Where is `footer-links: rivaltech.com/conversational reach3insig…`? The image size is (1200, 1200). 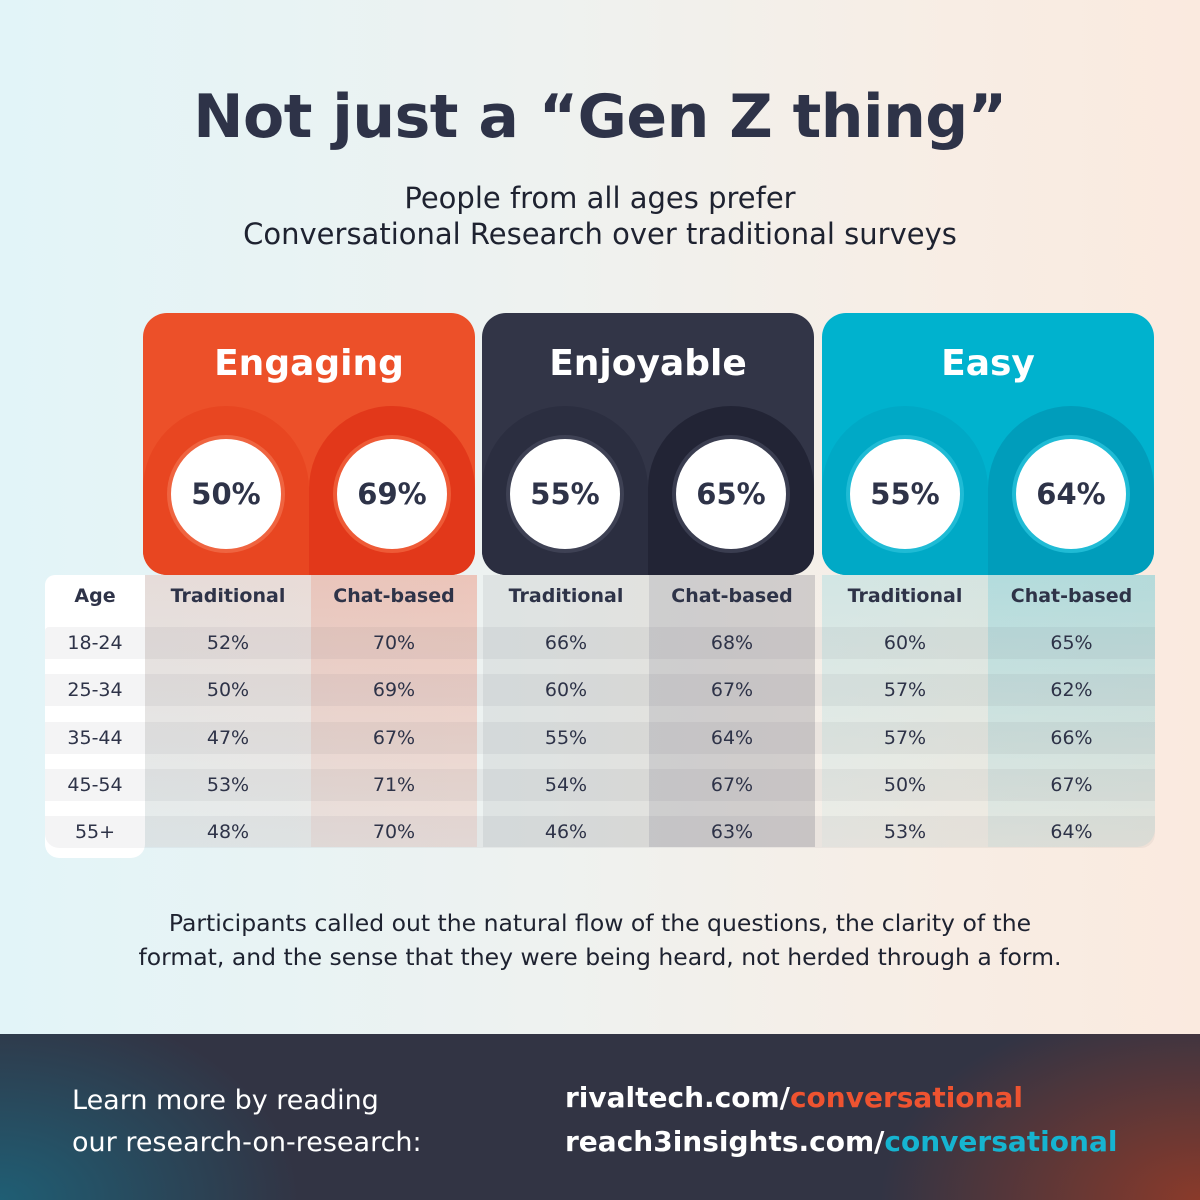 footer-links: rivaltech.com/conversational reach3insig… is located at coordinates (841, 1120).